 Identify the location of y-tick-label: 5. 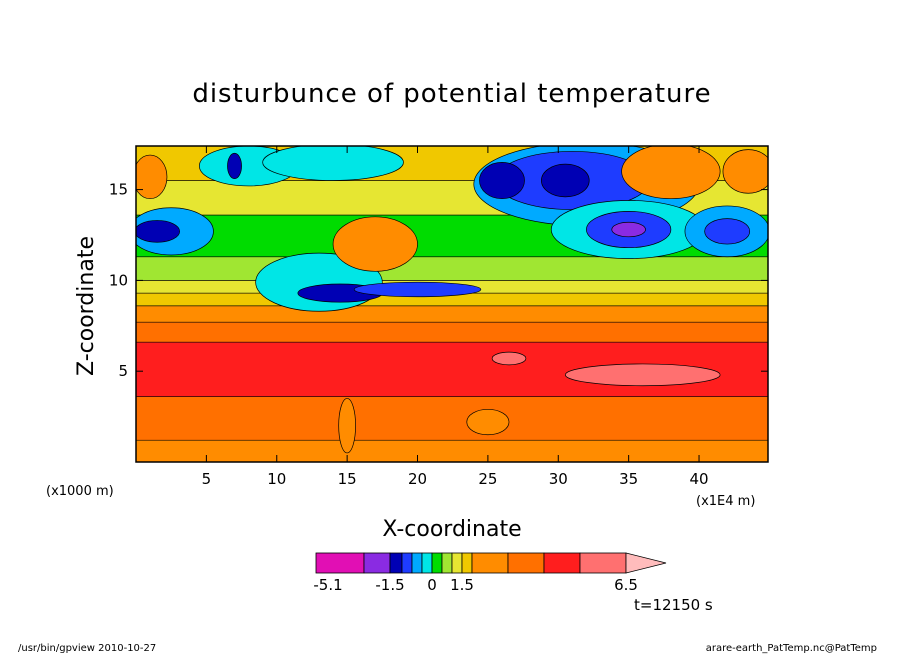
(123, 371).